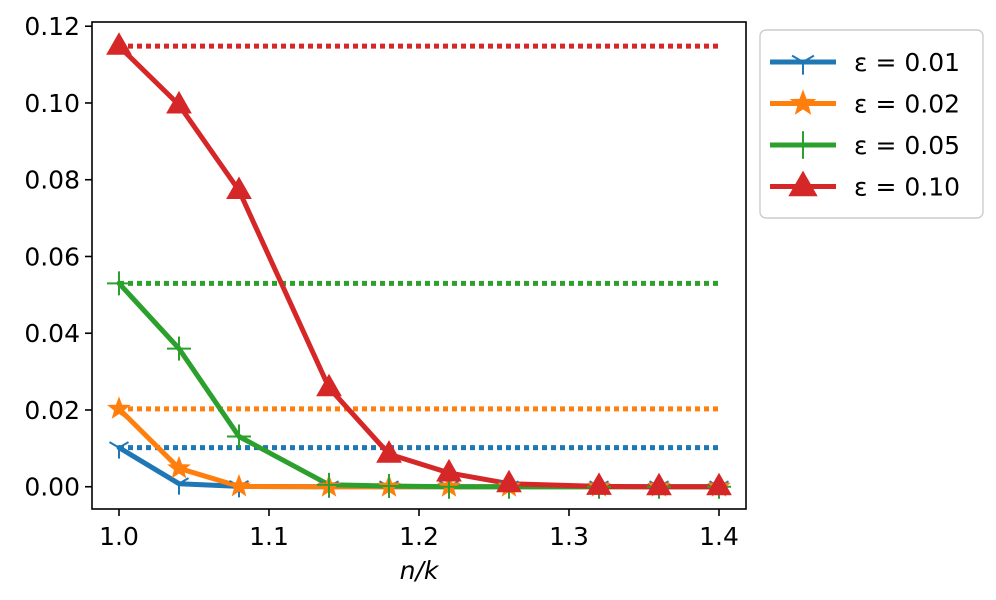 This screenshot has width=996, height=600. What do you see at coordinates (52, 410) in the screenshot?
I see `y-tick-label: 0.02` at bounding box center [52, 410].